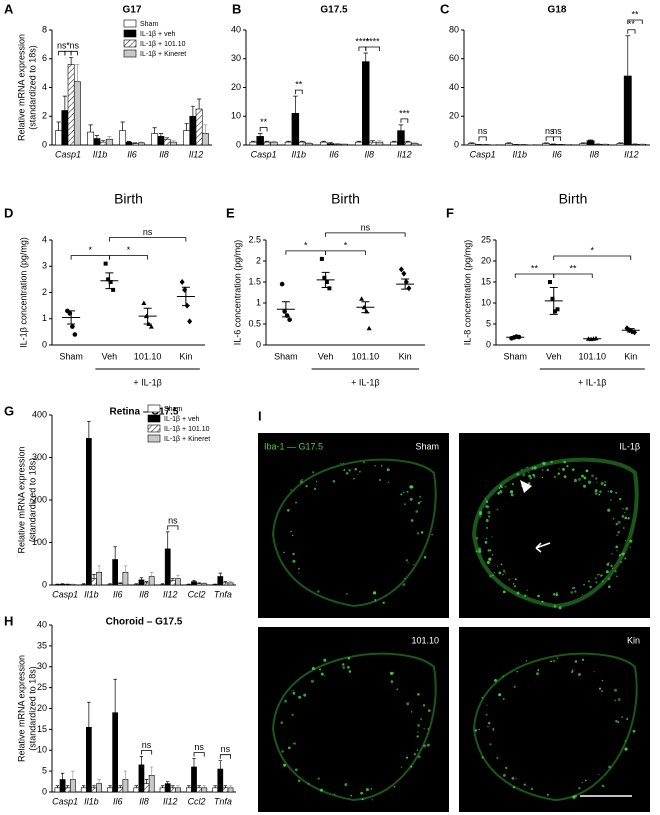 Image resolution: width=660 pixels, height=815 pixels. I want to click on x-tick-label: Veh, so click(110, 356).